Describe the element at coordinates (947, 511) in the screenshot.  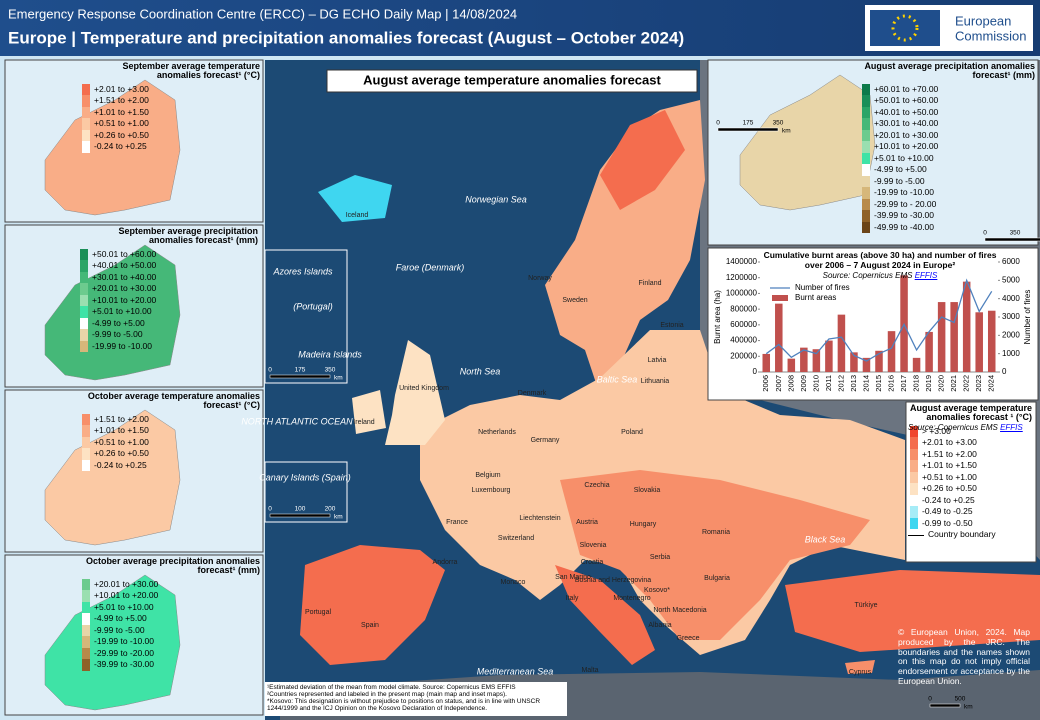
I see `legend-label: -0.49 to -0.25` at that location.